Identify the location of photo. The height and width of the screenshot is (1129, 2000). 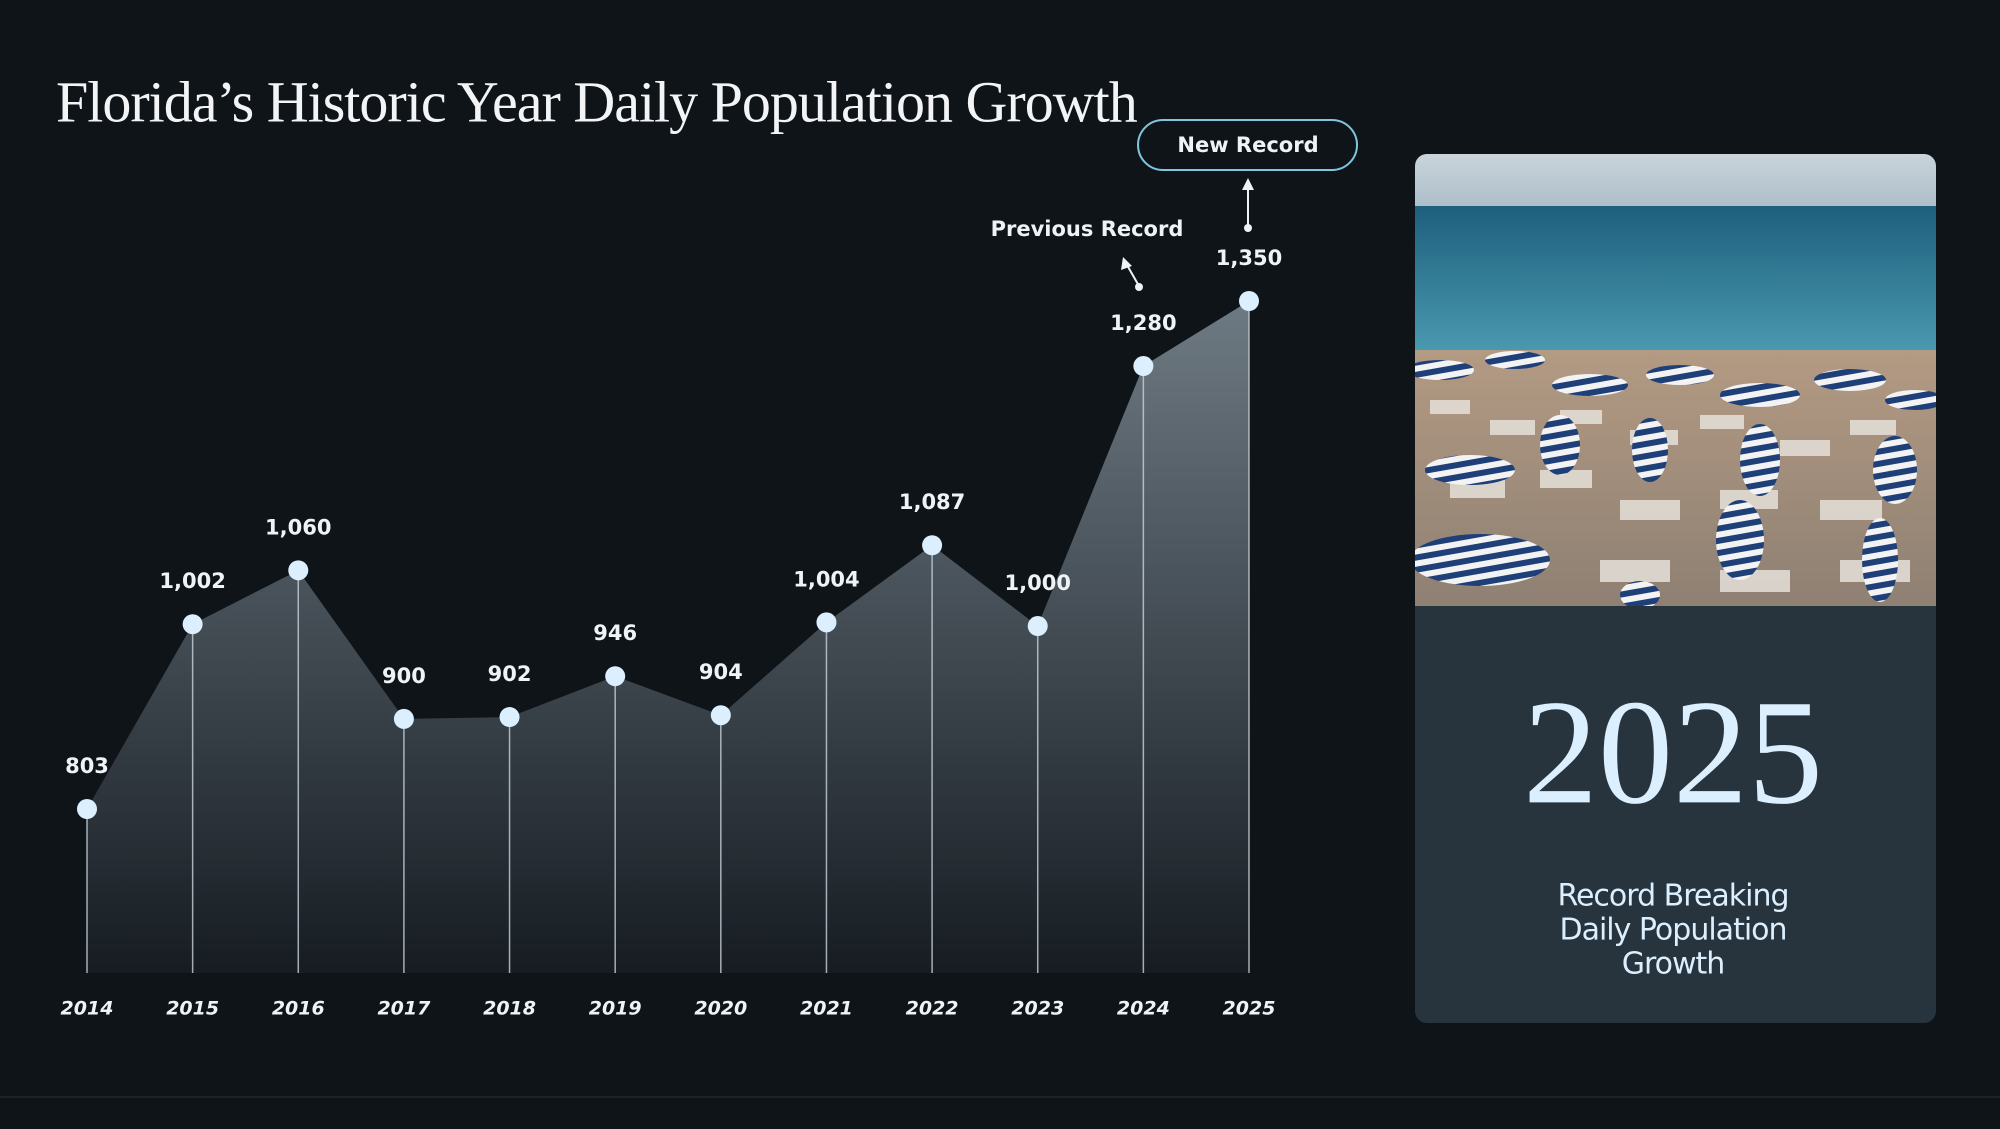
(1675, 380).